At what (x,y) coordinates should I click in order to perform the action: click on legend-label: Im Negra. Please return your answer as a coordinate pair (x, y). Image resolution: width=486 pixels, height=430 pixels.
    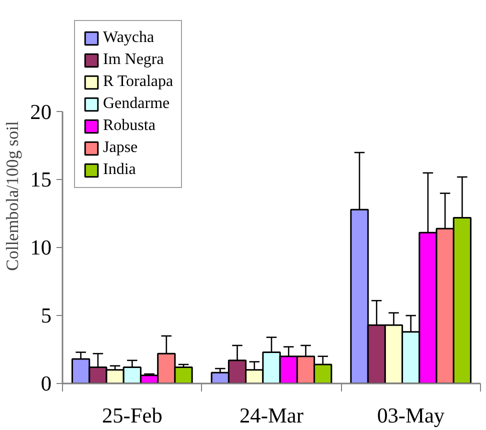
    Looking at the image, I should click on (133, 60).